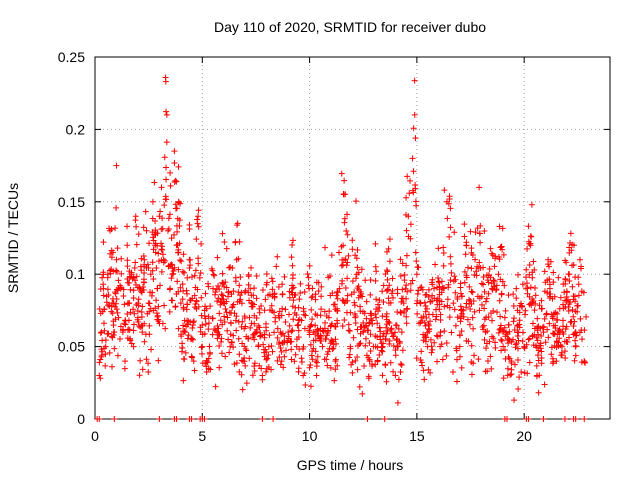  What do you see at coordinates (76, 274) in the screenshot?
I see `y-tick-label: 0.1` at bounding box center [76, 274].